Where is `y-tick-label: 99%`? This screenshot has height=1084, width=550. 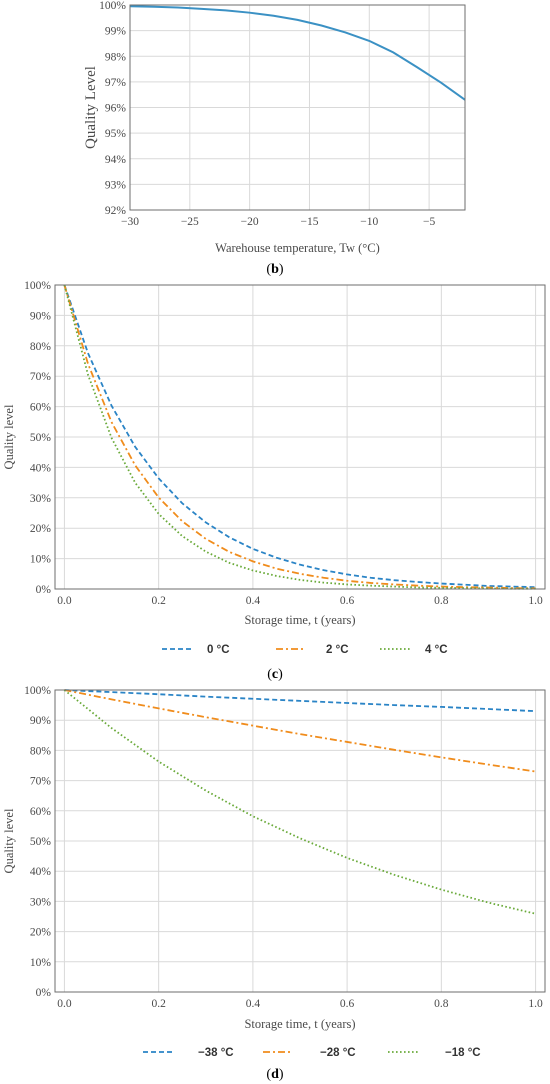 y-tick-label: 99% is located at coordinates (116, 32).